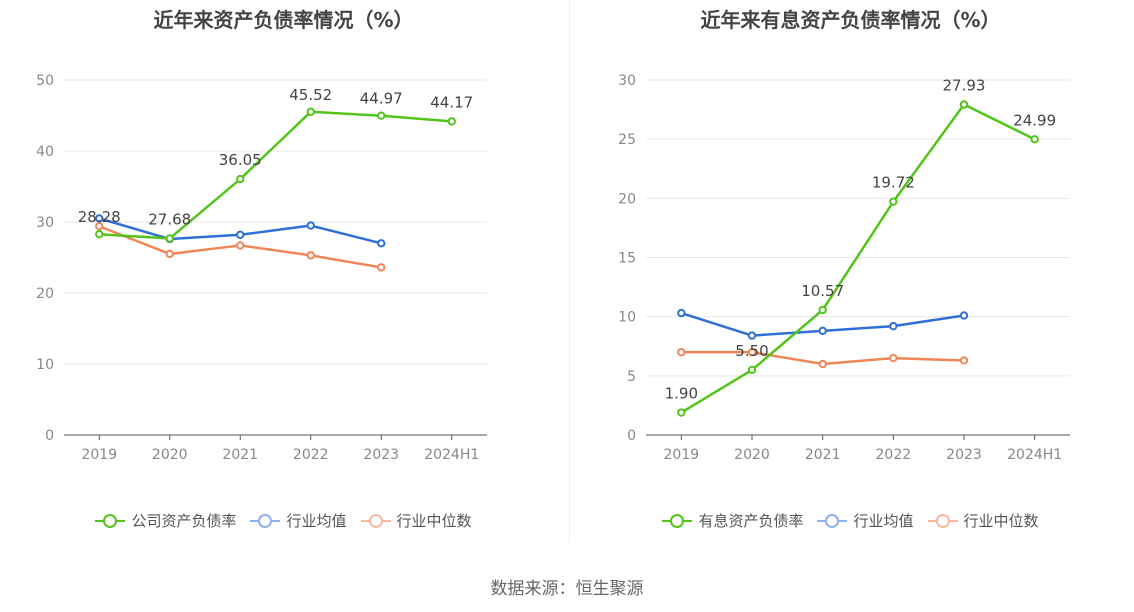  I want to click on data-label: 19.72, so click(893, 183).